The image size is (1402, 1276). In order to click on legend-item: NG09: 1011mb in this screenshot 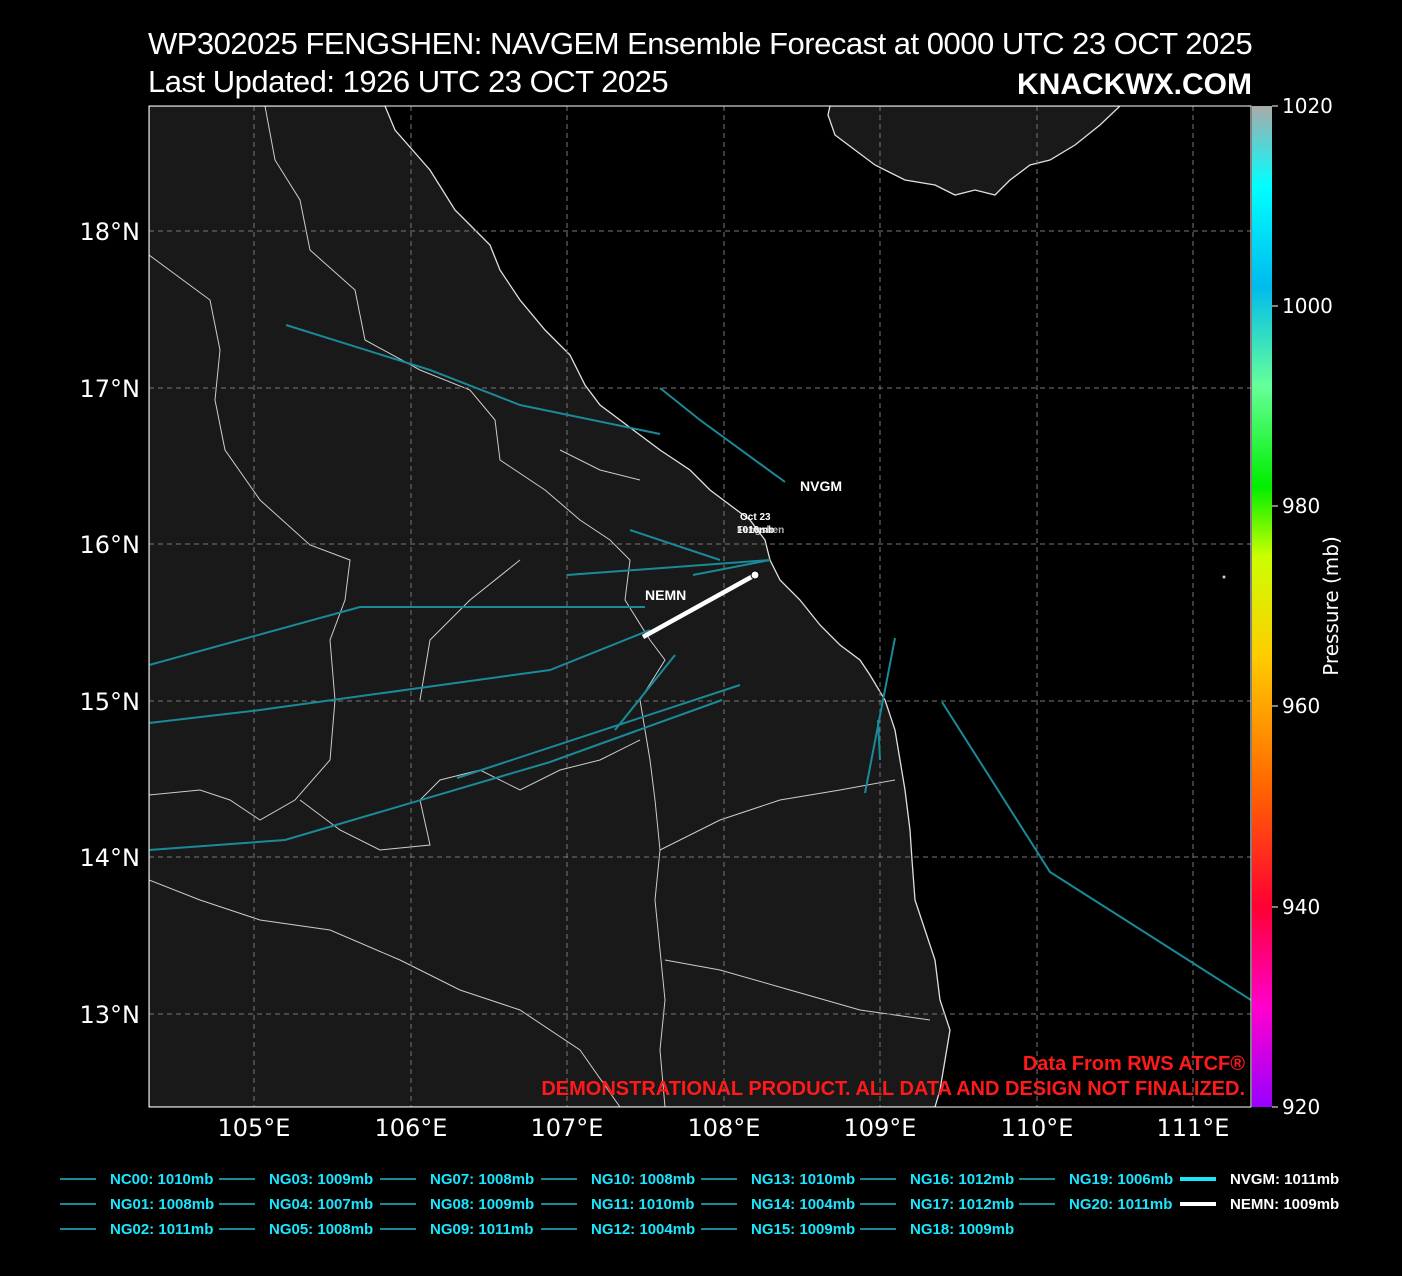, I will do `click(456, 1229)`.